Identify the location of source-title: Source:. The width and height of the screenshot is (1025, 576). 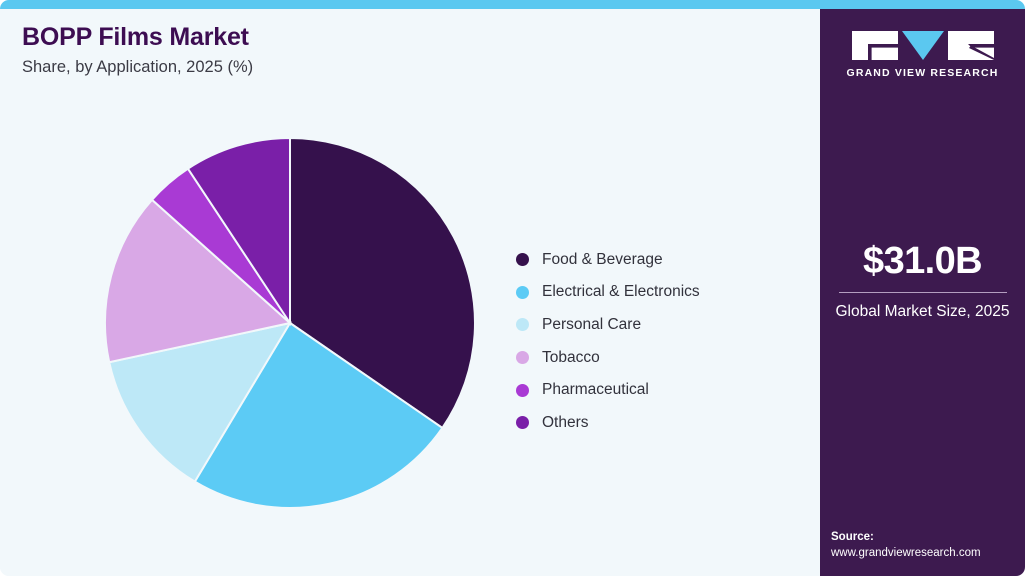
(852, 536).